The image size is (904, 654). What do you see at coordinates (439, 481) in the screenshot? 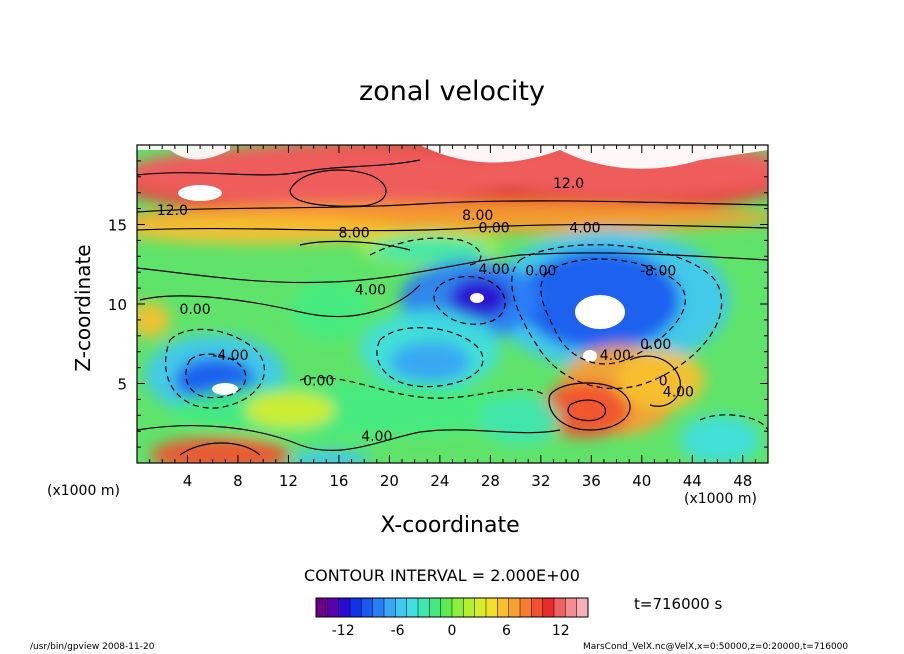
I see `x-tick-label: 24` at bounding box center [439, 481].